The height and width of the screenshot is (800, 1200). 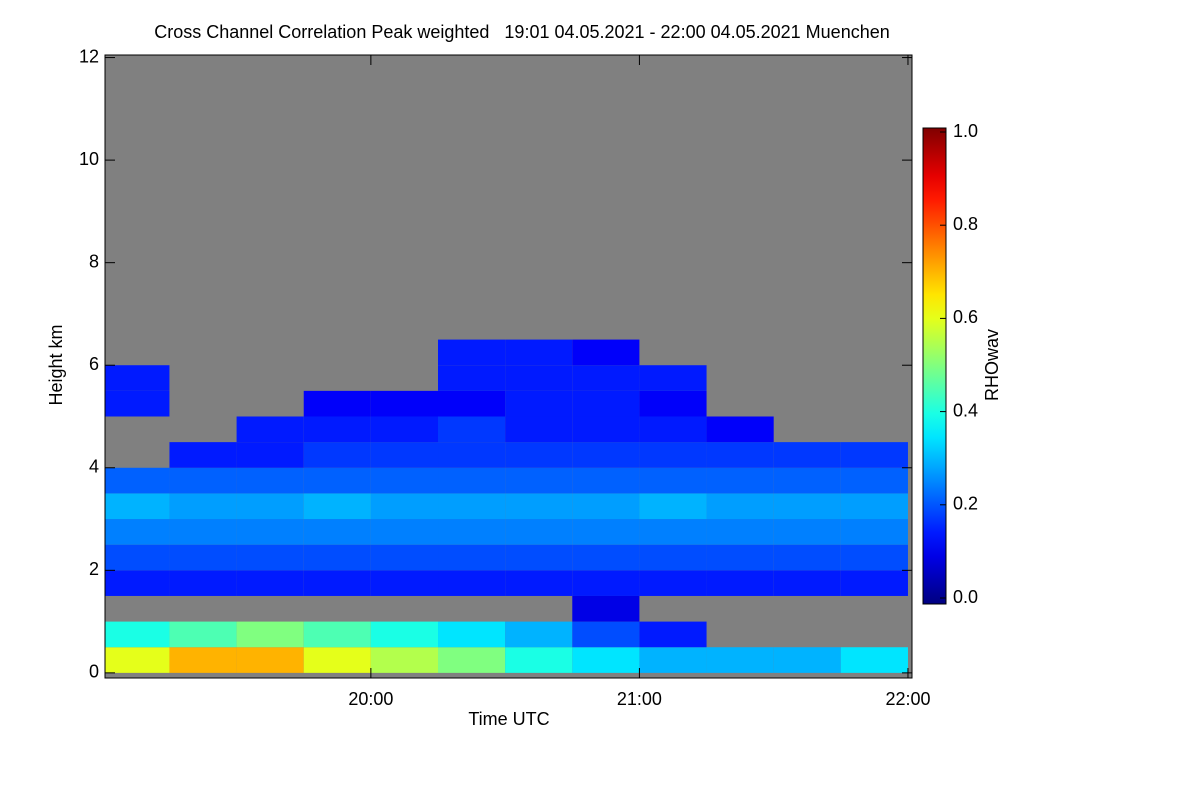 I want to click on x-axis-label: Time UTC, so click(x=508, y=719).